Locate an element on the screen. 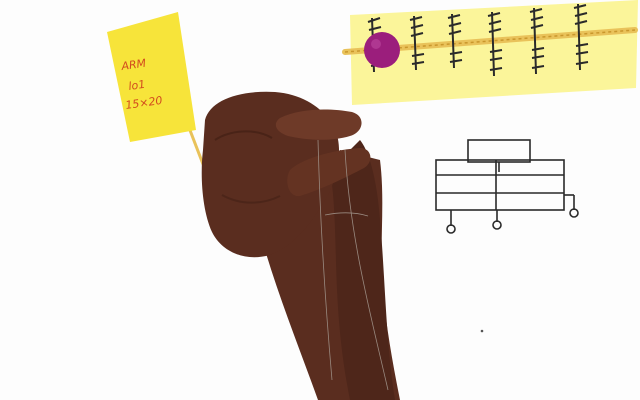  flag-label-line3: 15×20 is located at coordinates (144, 103).